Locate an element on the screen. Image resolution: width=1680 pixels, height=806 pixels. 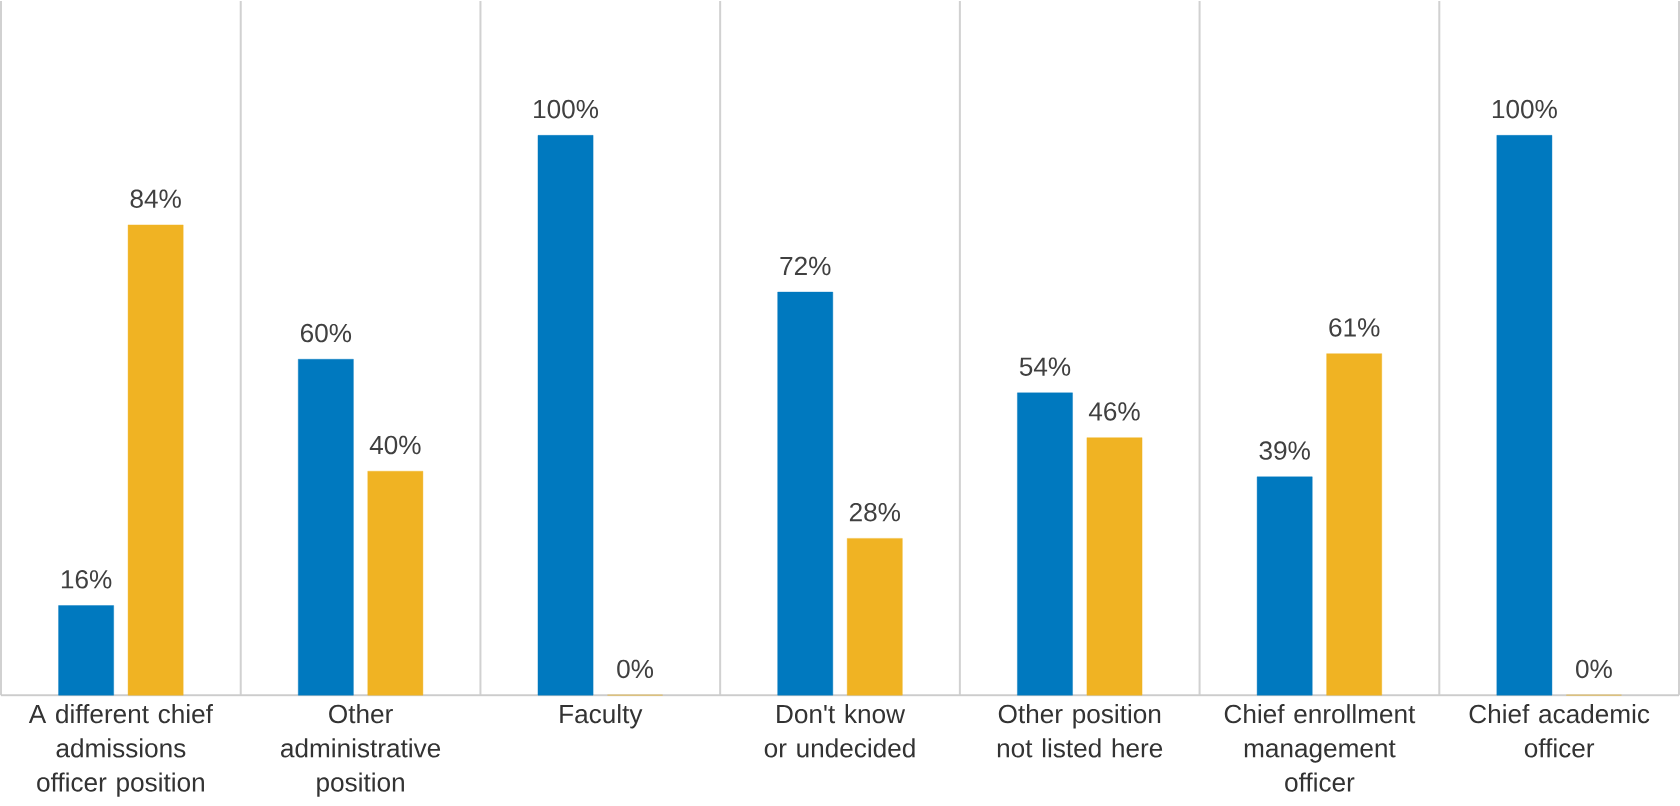
x-tick-label: Faculty is located at coordinates (601, 716).